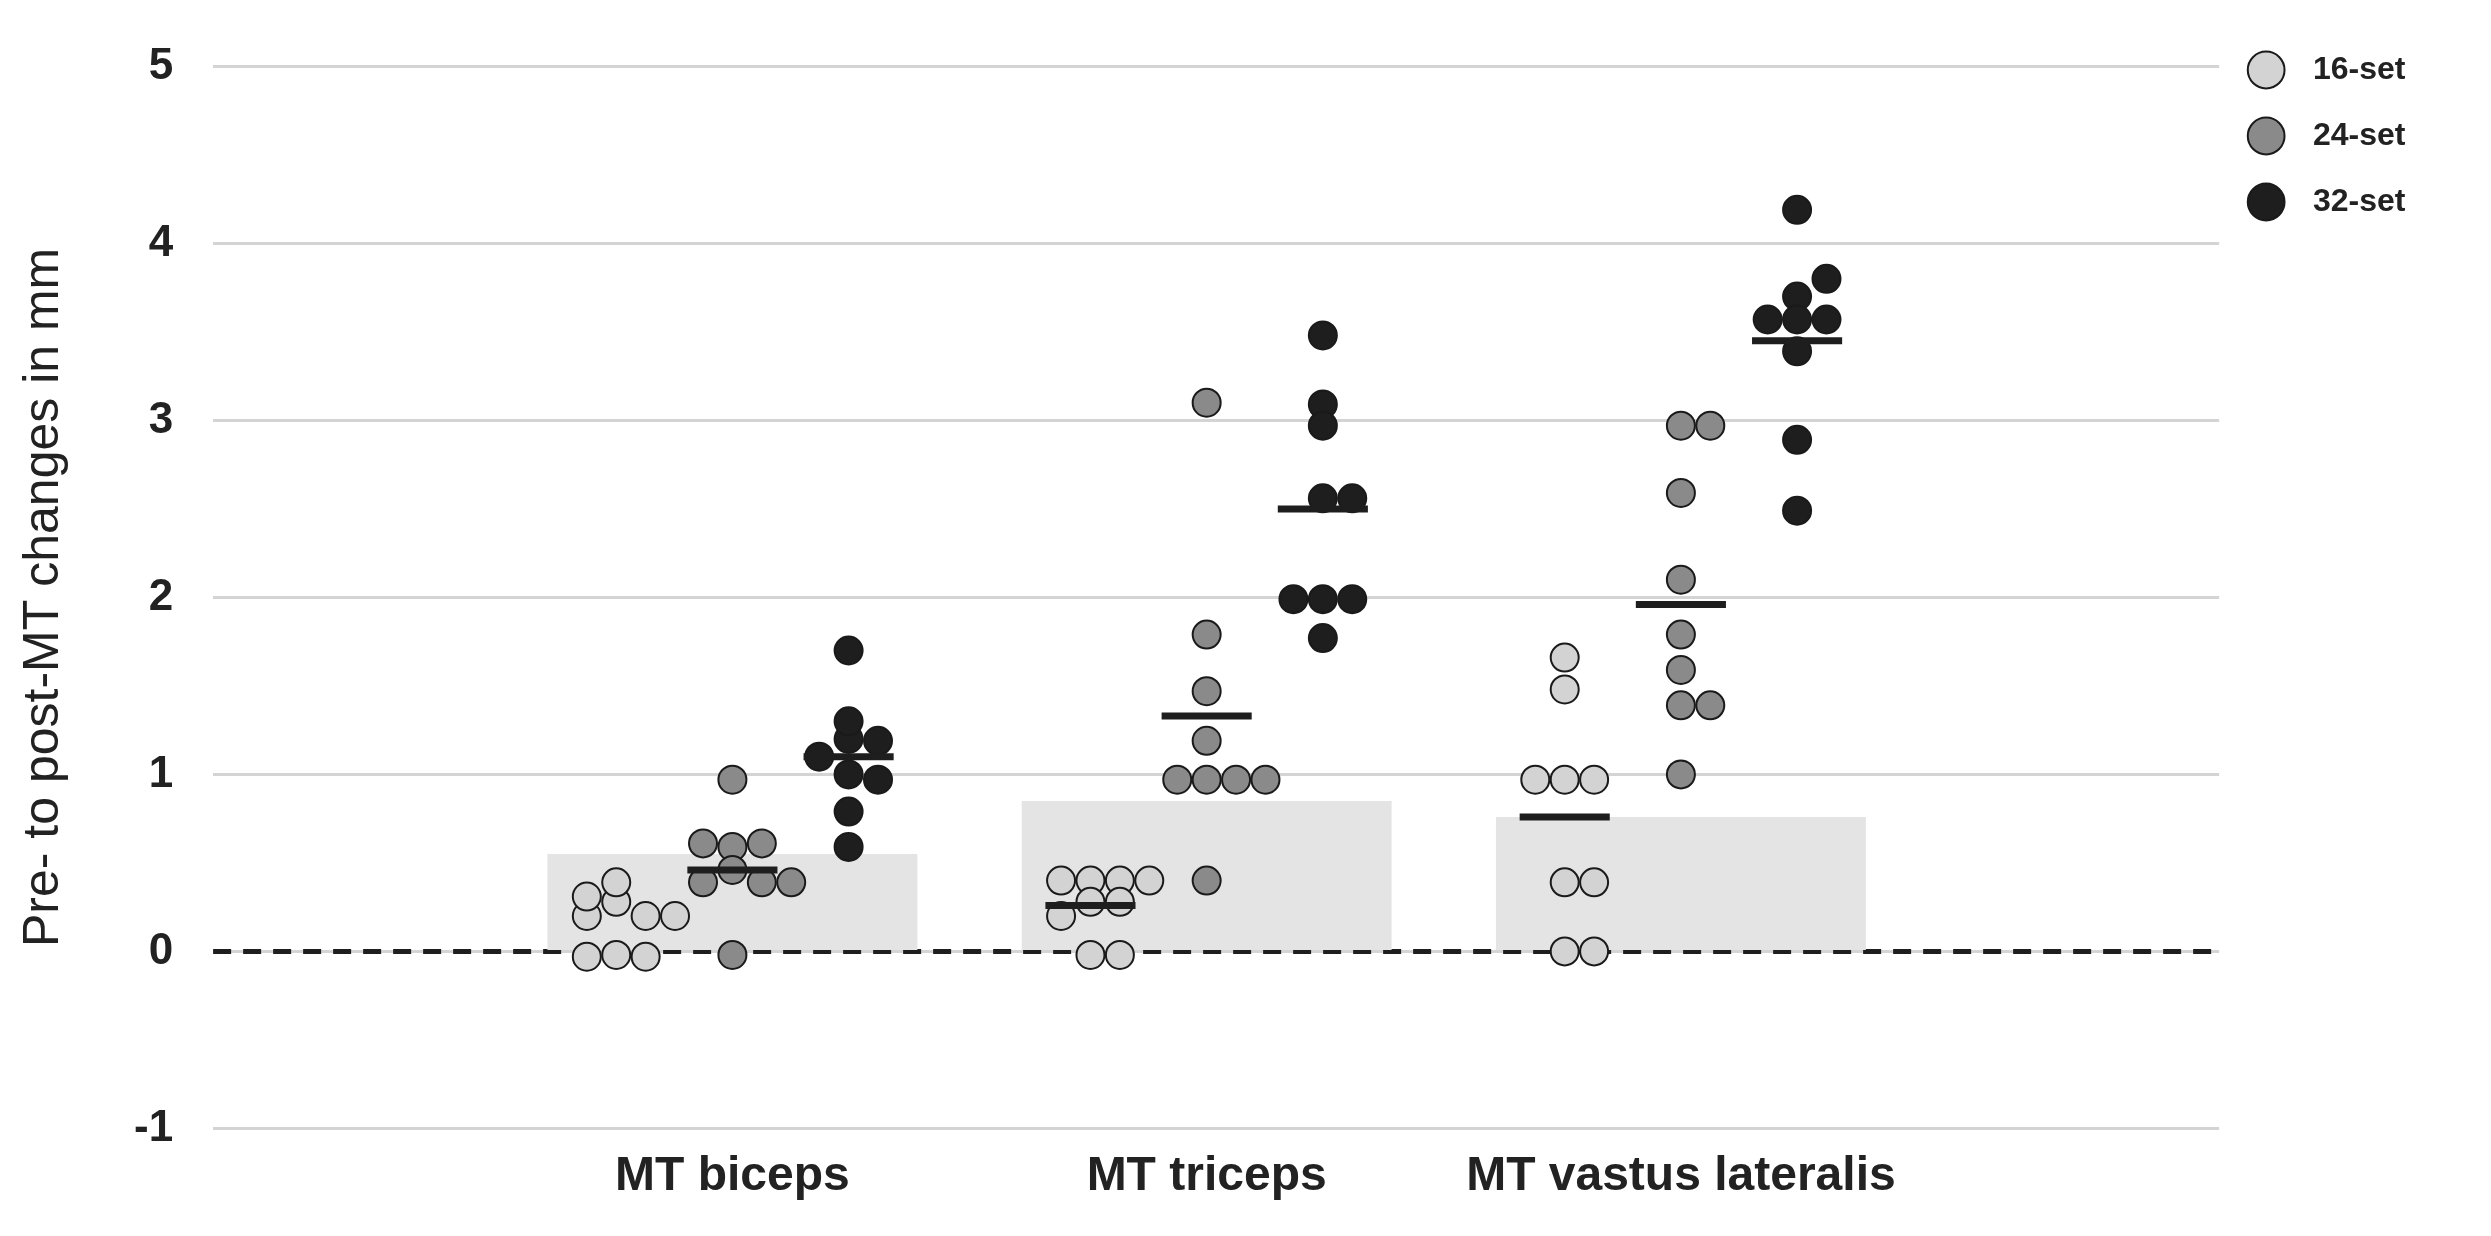 The image size is (2491, 1236). What do you see at coordinates (1206, 1174) in the screenshot?
I see `x-tick-label: MT triceps` at bounding box center [1206, 1174].